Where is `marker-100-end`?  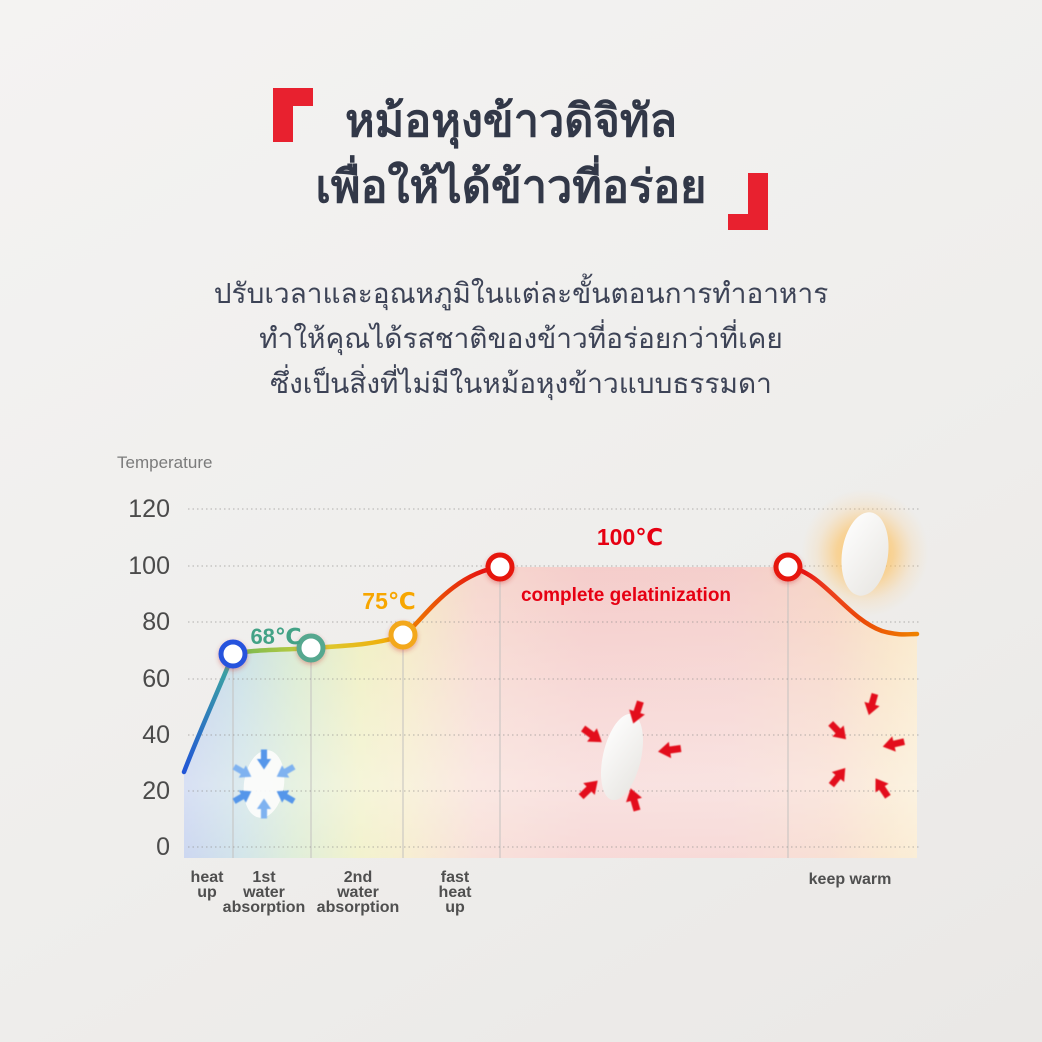
marker-100-end is located at coordinates (788, 567).